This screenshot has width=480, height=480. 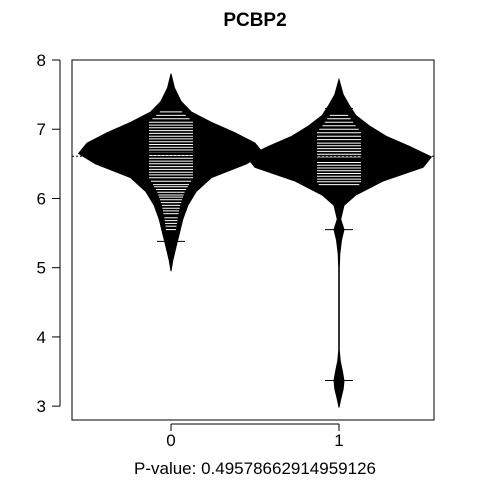 What do you see at coordinates (254, 20) in the screenshot?
I see `chart-title: PCBP2` at bounding box center [254, 20].